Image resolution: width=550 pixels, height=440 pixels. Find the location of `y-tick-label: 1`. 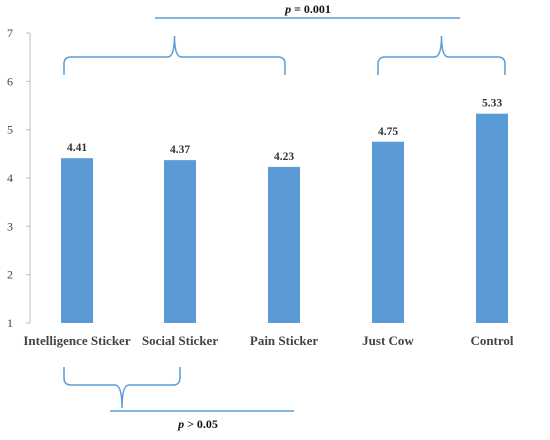

y-tick-label: 1 is located at coordinates (10, 323).